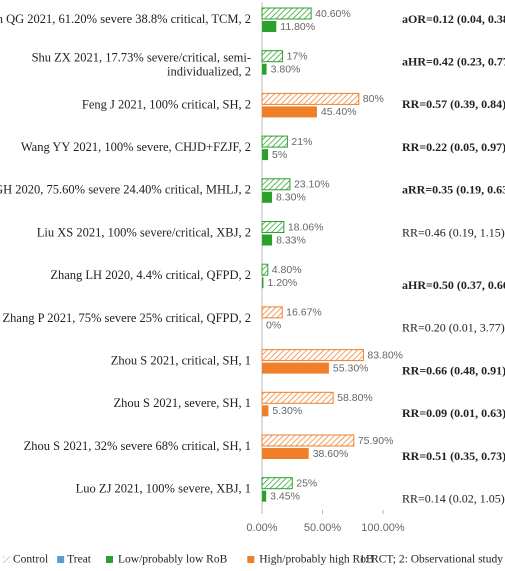 This screenshot has height=571, width=505. What do you see at coordinates (453, 456) in the screenshot?
I see `annotation: RR=0.51 (0.35, 0.73)` at bounding box center [453, 456].